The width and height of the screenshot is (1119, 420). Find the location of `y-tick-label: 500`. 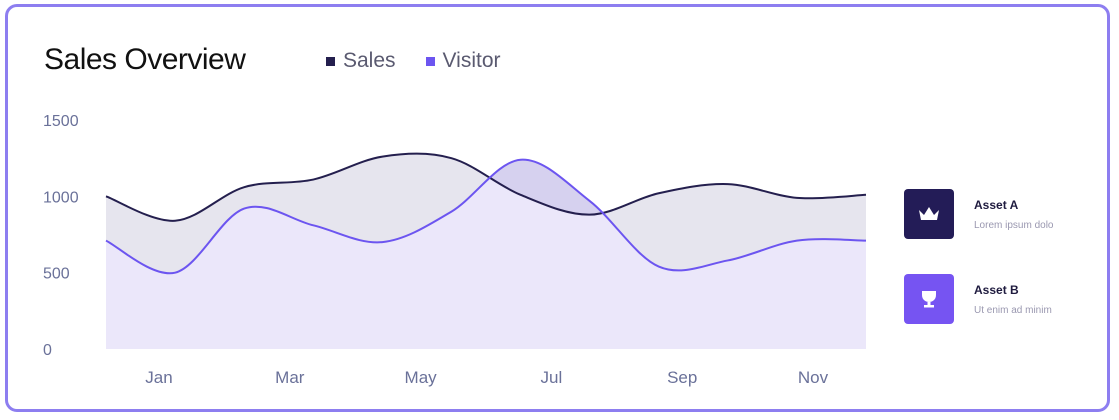

y-tick-label: 500 is located at coordinates (56, 274).